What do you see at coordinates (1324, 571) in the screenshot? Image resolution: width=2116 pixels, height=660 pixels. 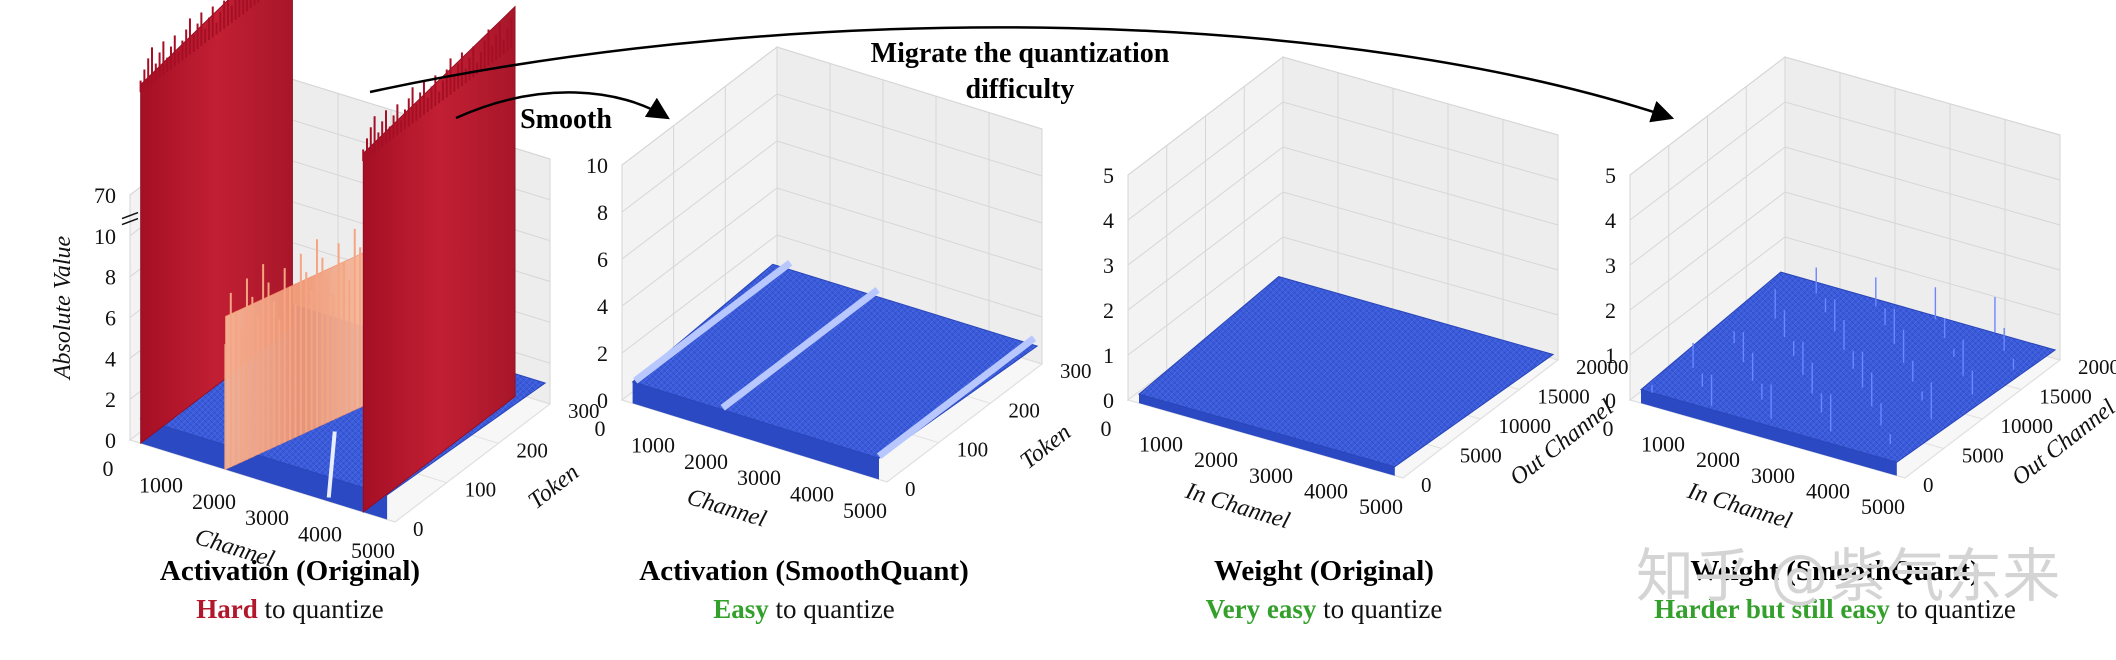 I see `panel-title: Weight (Original)` at bounding box center [1324, 571].